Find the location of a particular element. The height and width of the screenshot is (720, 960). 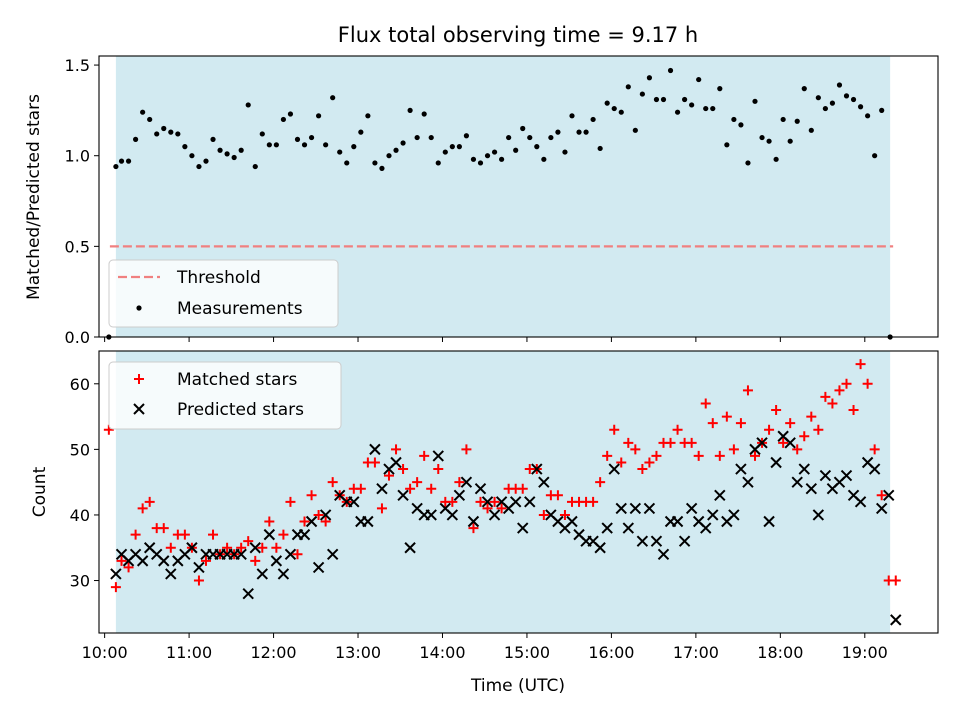

y-tick-label: 1.0 is located at coordinates (77, 156).